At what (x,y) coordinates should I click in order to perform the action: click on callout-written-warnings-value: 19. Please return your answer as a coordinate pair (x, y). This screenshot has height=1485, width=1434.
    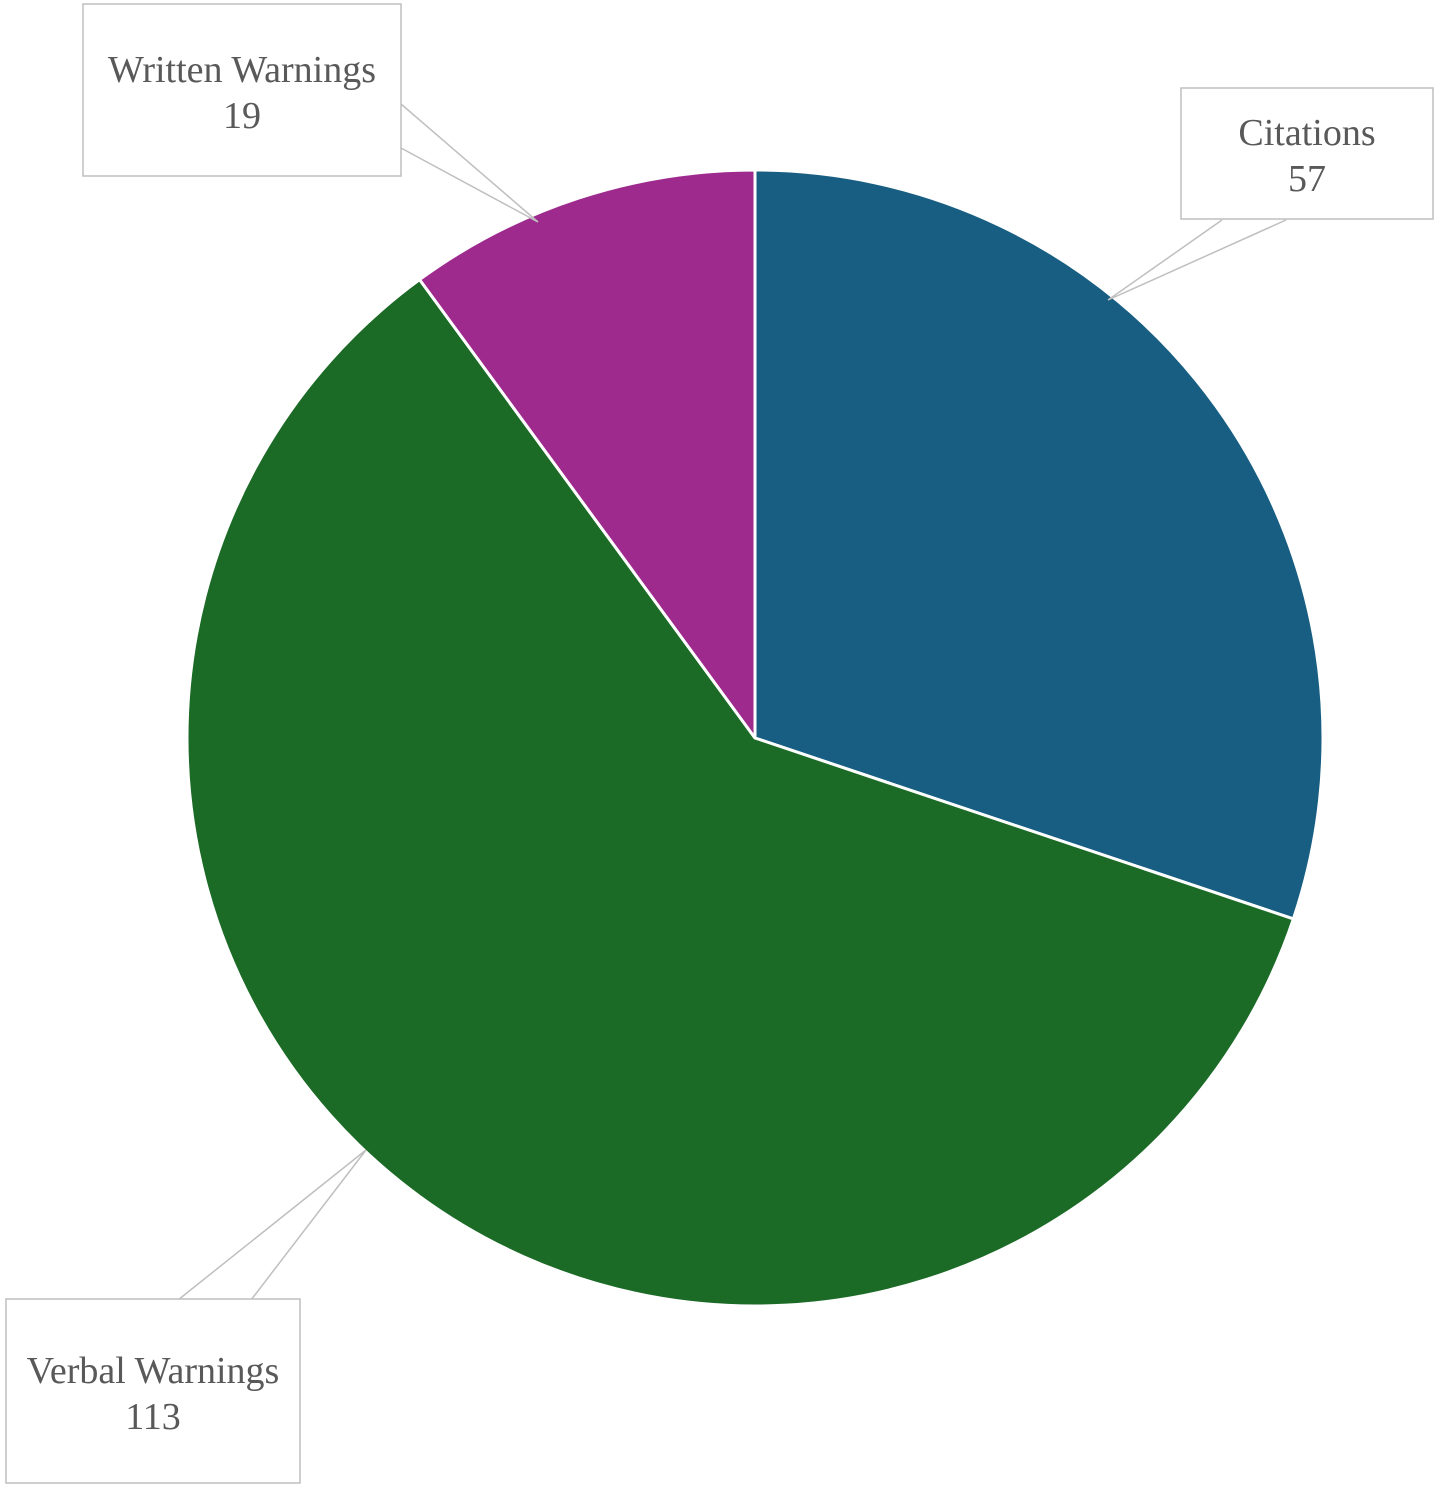
    Looking at the image, I should click on (242, 116).